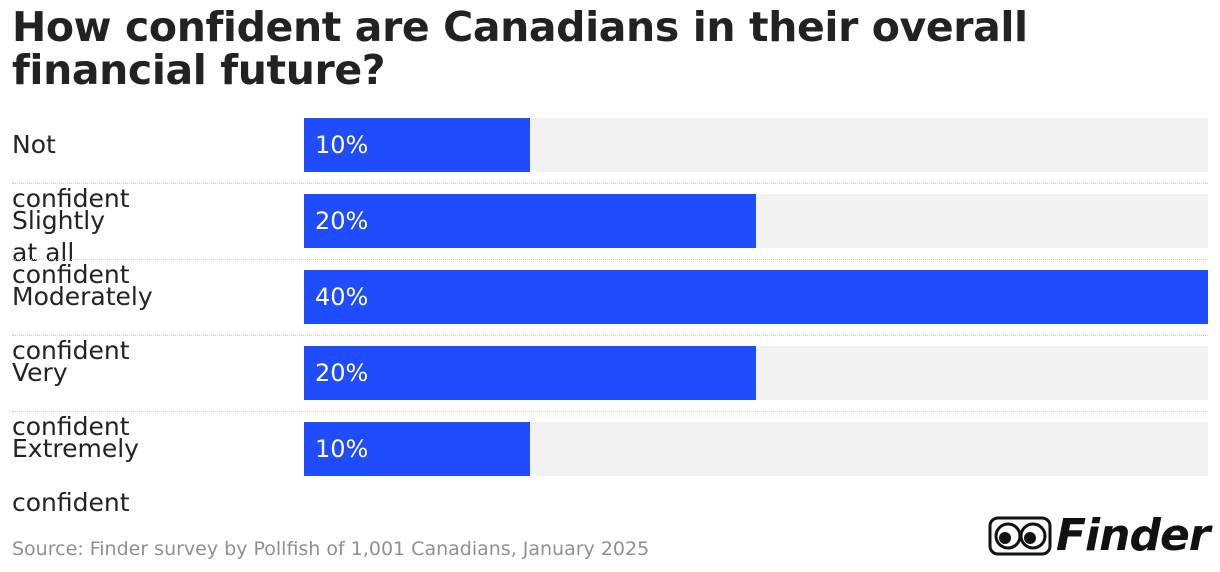 The image size is (1220, 572). What do you see at coordinates (71, 399) in the screenshot?
I see `category-label: Very confident` at bounding box center [71, 399].